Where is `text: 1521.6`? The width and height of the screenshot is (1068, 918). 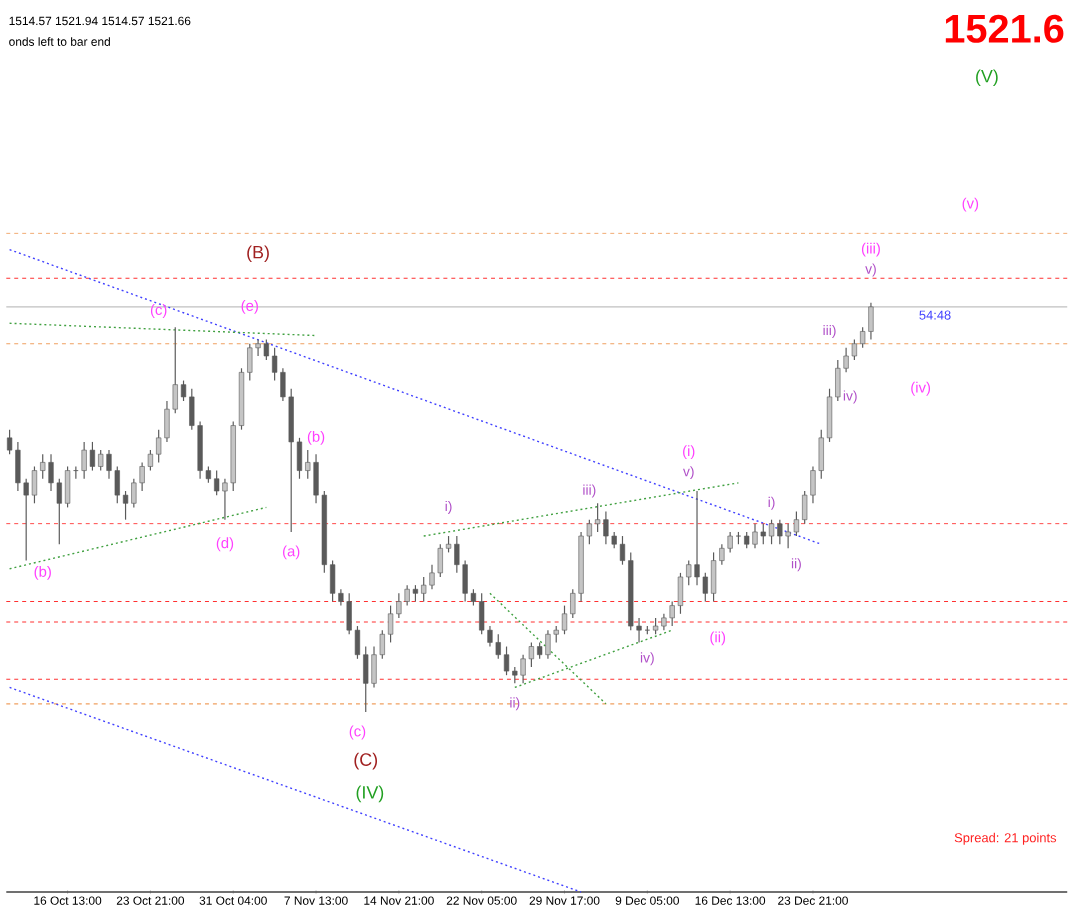 text: 1521.6 is located at coordinates (1004, 28).